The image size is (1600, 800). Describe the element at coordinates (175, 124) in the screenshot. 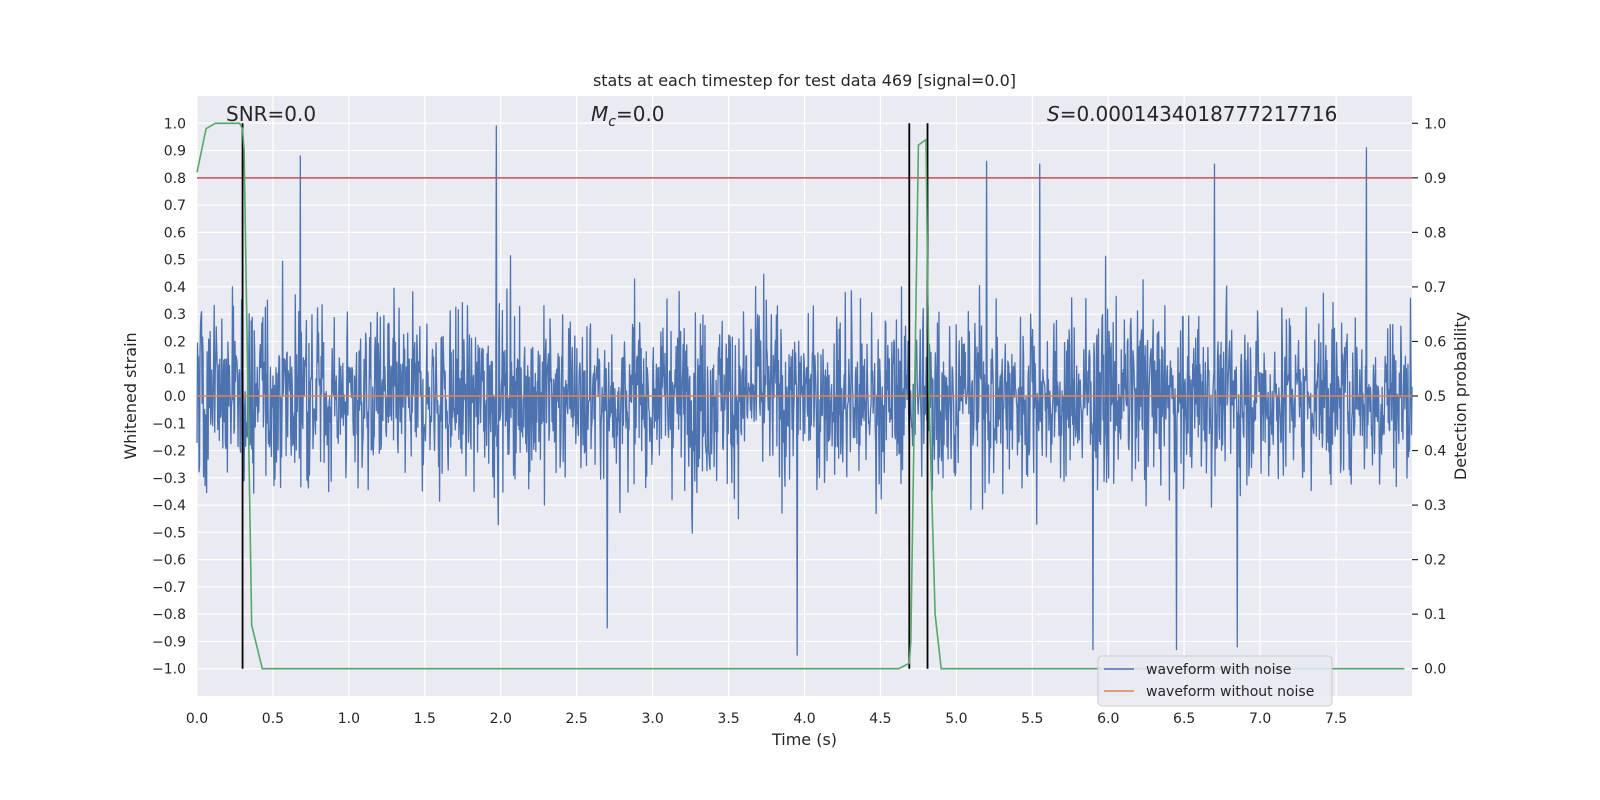

I see `y-tick-label: 1.0` at that location.